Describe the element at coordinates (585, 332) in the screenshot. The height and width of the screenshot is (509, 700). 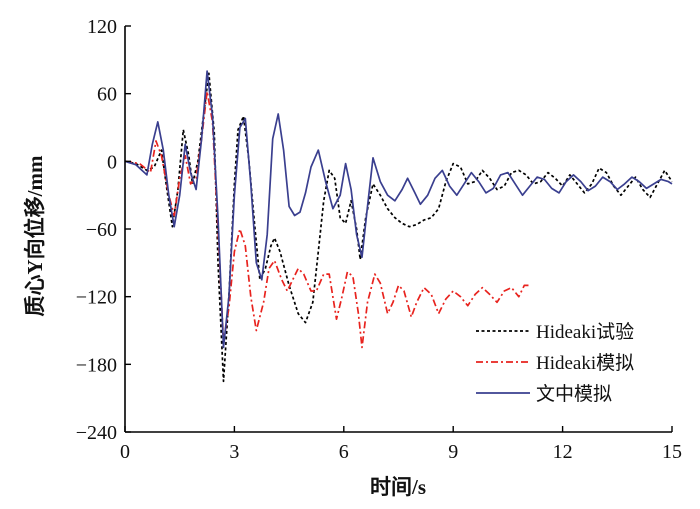
I see `legend-label-1: Hideaki试验` at that location.